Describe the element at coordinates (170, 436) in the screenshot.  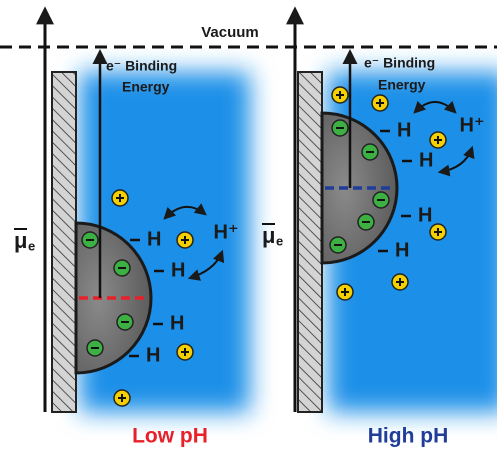
I see `panel-caption: Low pH` at that location.